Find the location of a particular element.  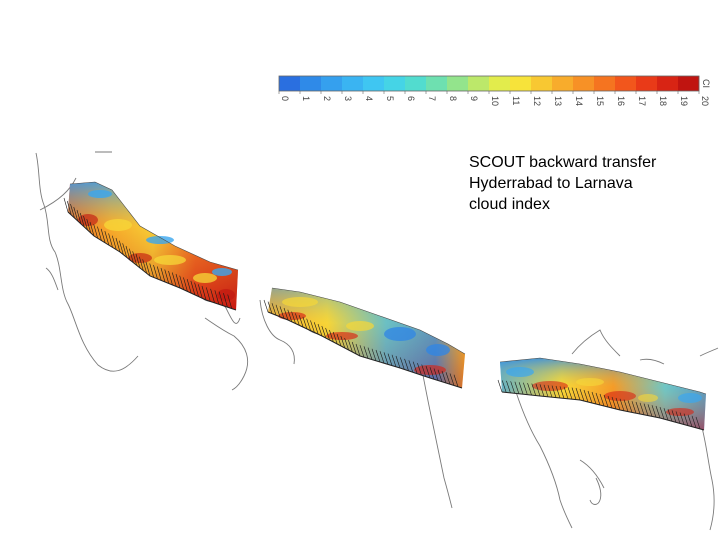

colorbar-tick-label: 7 is located at coordinates (432, 98).